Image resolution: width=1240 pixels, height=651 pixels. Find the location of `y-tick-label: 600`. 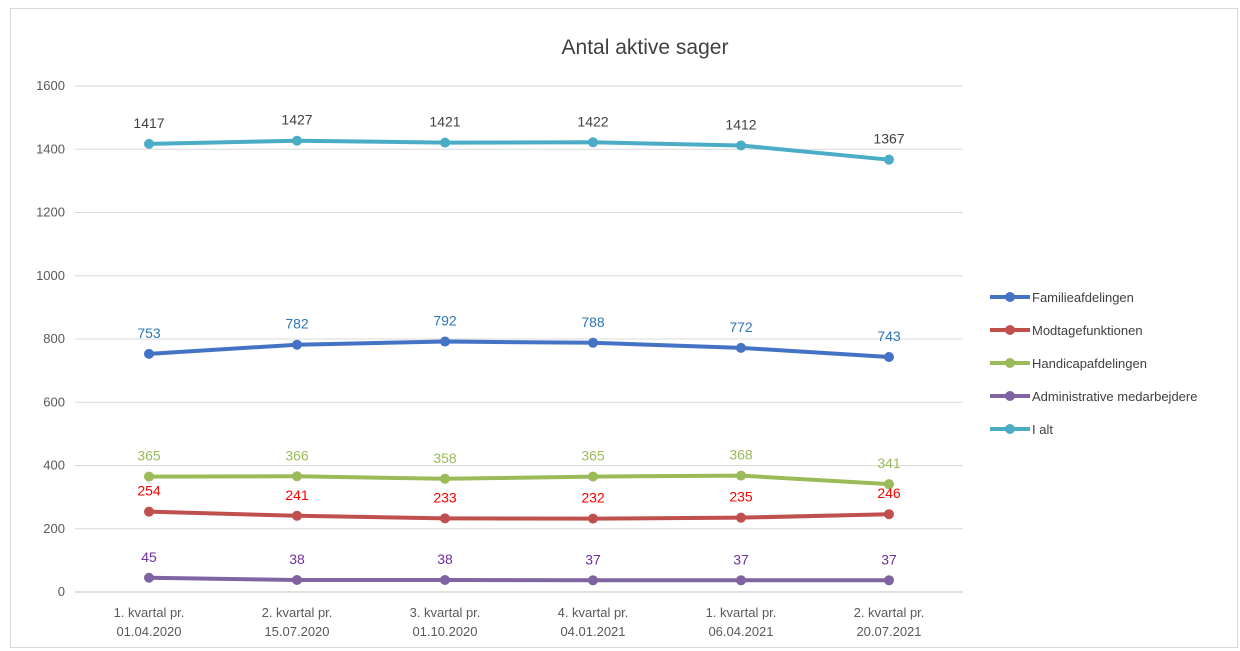

y-tick-label: 600 is located at coordinates (54, 401).